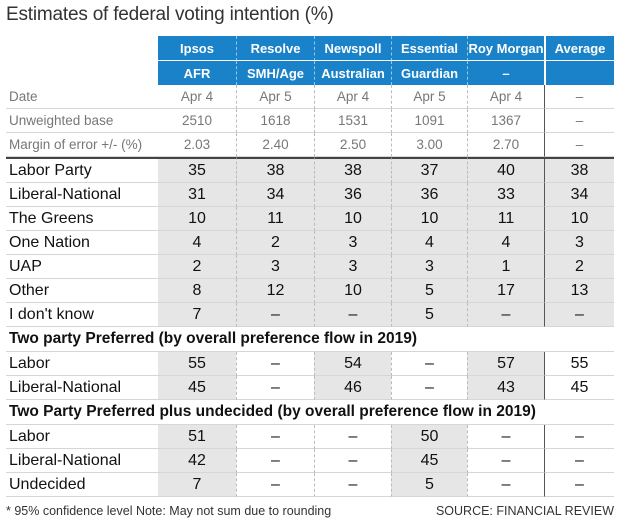 The image size is (620, 526). What do you see at coordinates (197, 364) in the screenshot?
I see `table-cell: 55` at bounding box center [197, 364].